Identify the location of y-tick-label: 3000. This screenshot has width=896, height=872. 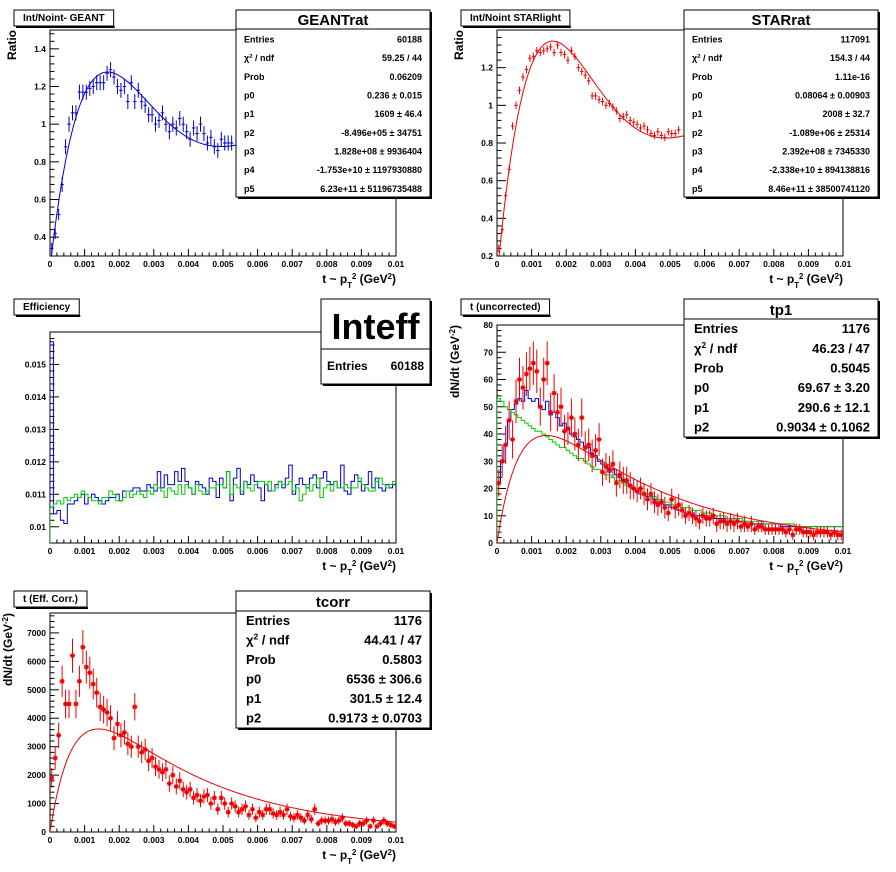
(36, 747).